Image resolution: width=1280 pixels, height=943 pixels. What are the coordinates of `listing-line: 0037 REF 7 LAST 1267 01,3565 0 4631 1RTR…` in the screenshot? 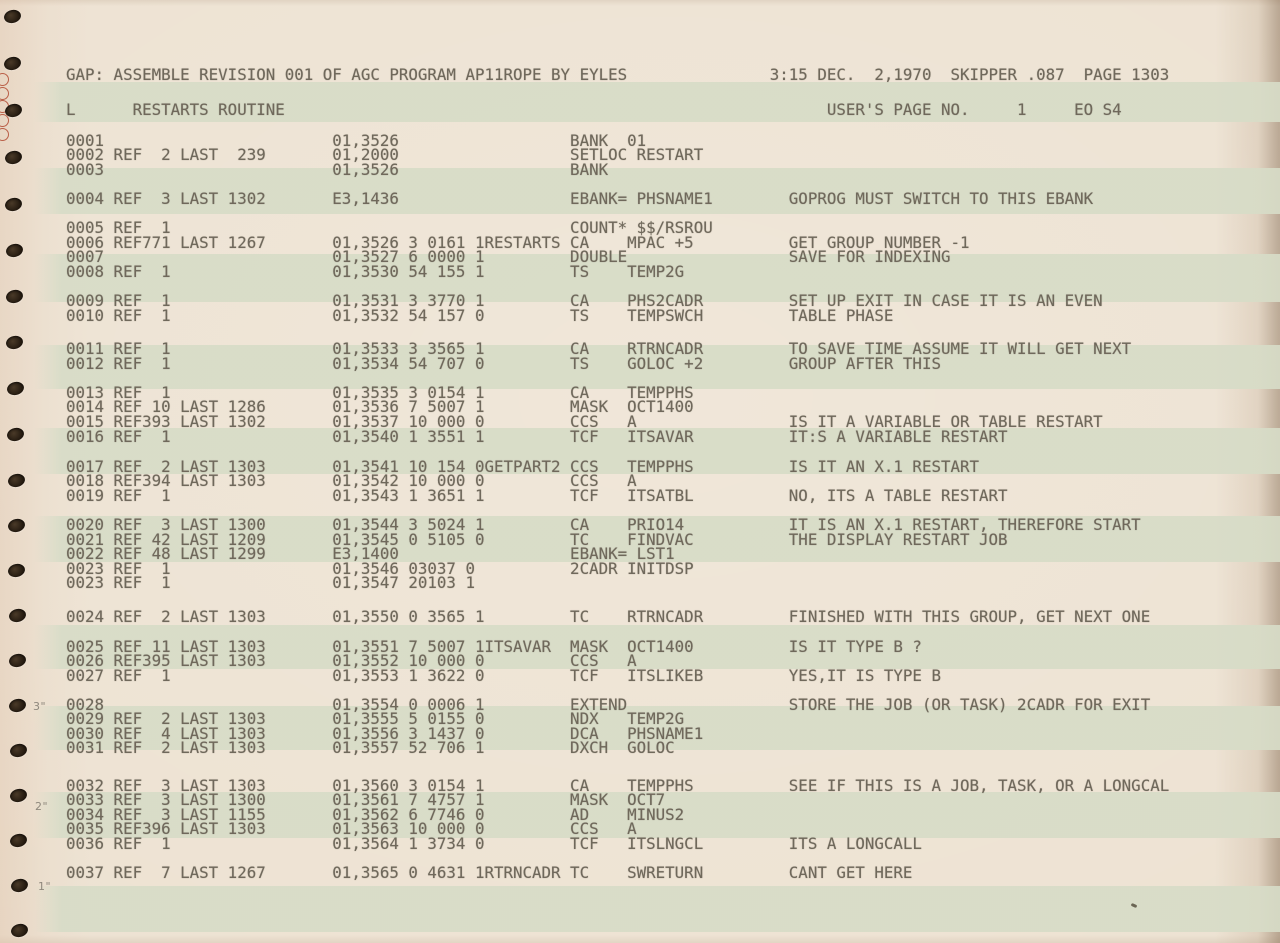 It's located at (489, 872).